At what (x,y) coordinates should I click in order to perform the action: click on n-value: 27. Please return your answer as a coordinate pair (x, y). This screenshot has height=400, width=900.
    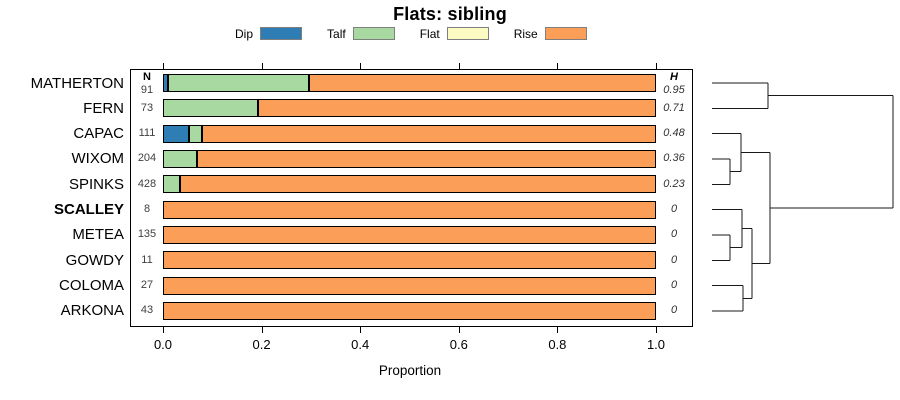
    Looking at the image, I should click on (147, 285).